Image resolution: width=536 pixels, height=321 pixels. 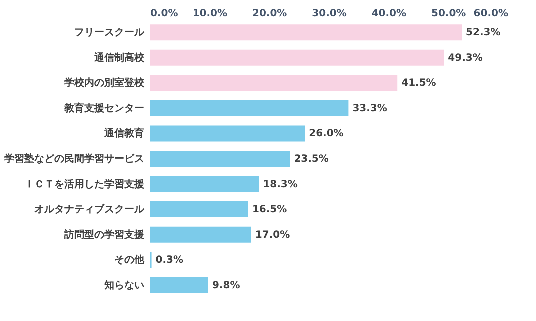 What do you see at coordinates (124, 134) in the screenshot?
I see `y-tick-label: 通信教育` at bounding box center [124, 134].